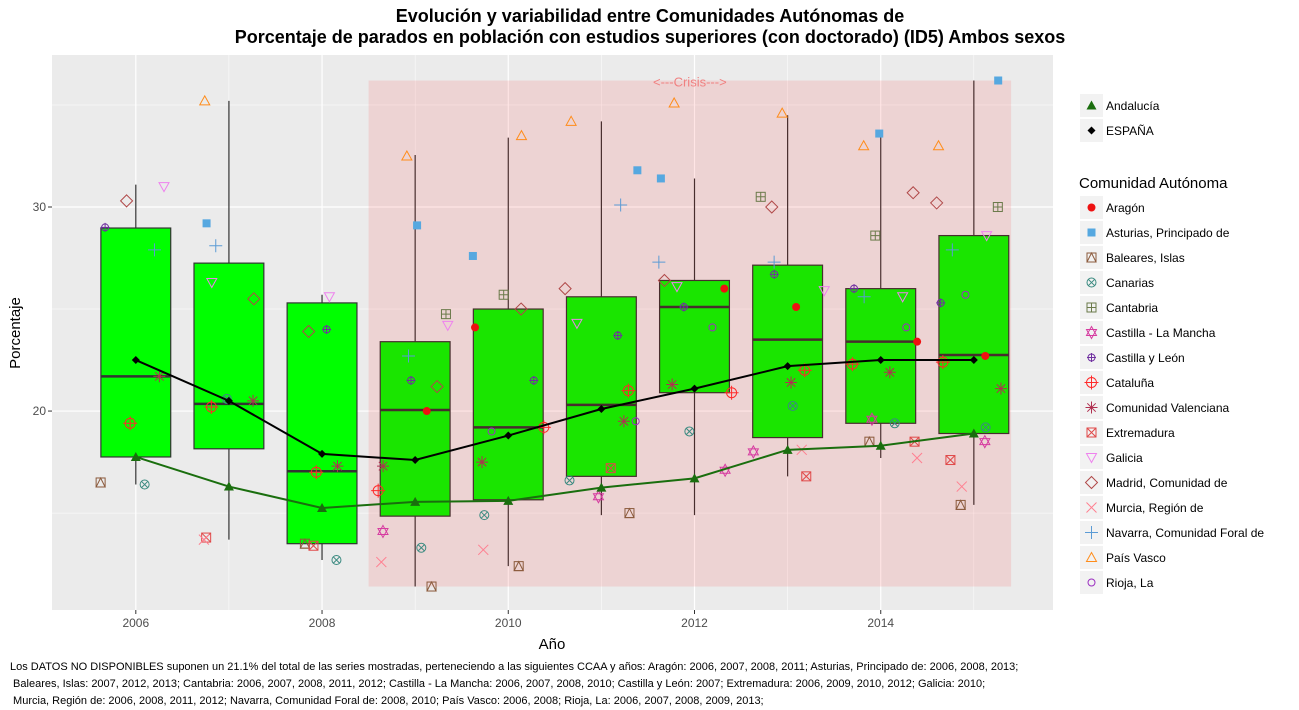 This screenshot has height=710, width=1299. What do you see at coordinates (228, 400) in the screenshot?
I see `marker-espa-a-2007` at bounding box center [228, 400].